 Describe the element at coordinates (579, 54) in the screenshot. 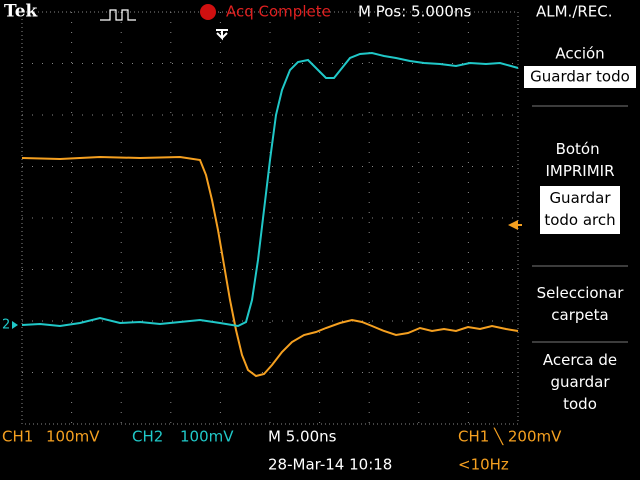

I see `menu-label: Acción` at that location.